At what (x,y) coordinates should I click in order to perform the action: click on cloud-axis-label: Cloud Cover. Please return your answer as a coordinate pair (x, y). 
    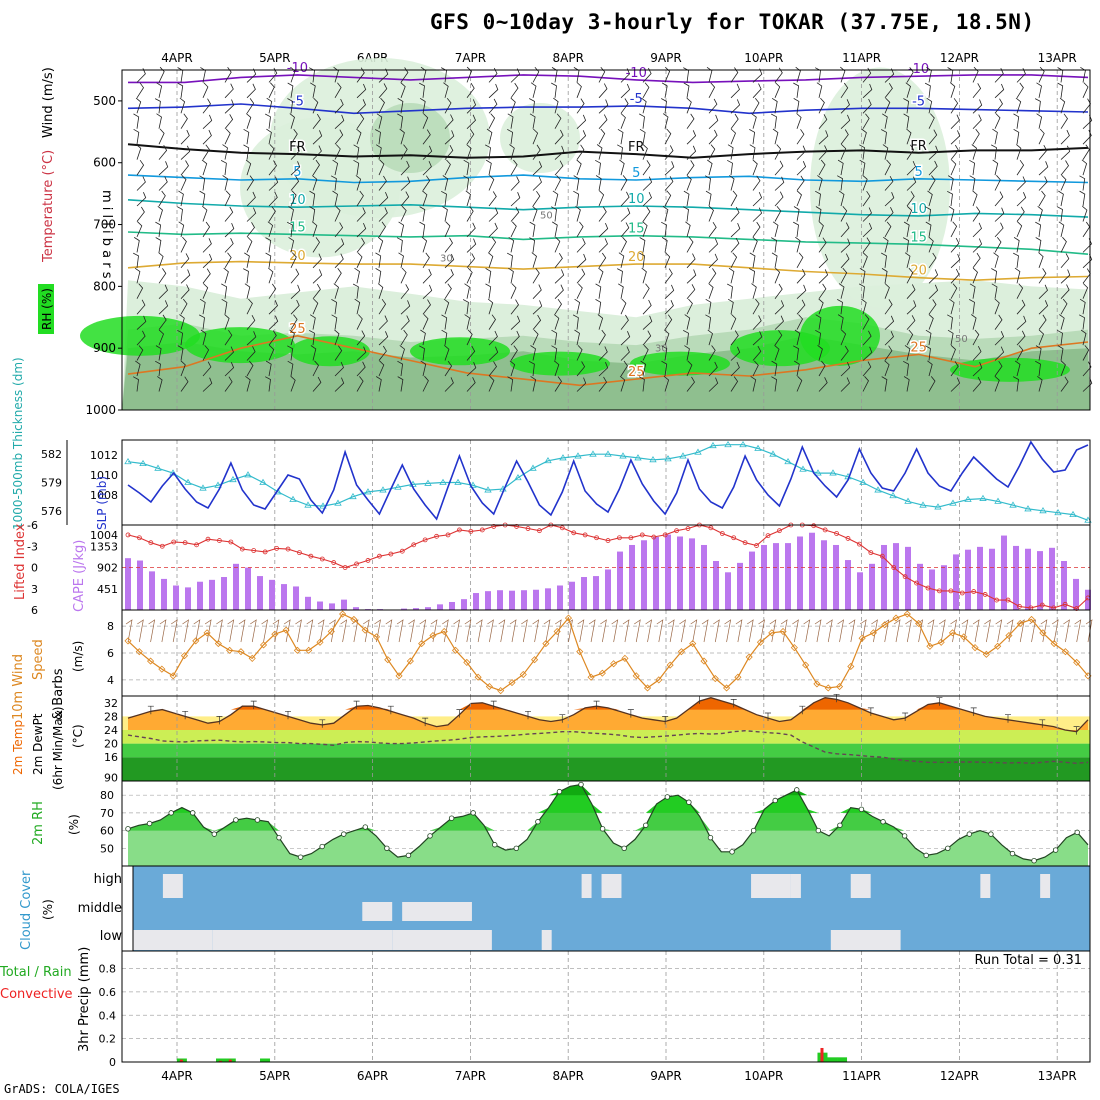
    Looking at the image, I should click on (26, 910).